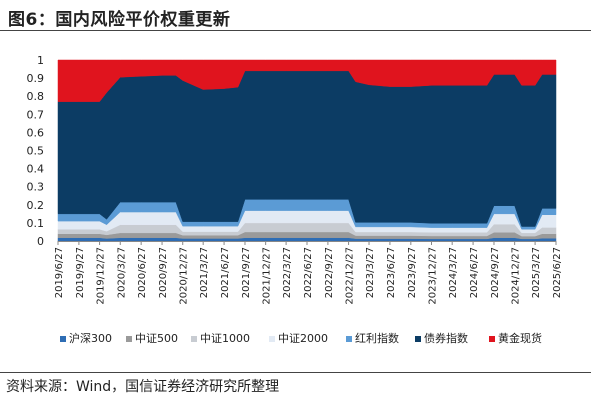 The image size is (591, 404). Describe the element at coordinates (163, 272) in the screenshot. I see `x-tick-label: 2020/9/27` at that location.